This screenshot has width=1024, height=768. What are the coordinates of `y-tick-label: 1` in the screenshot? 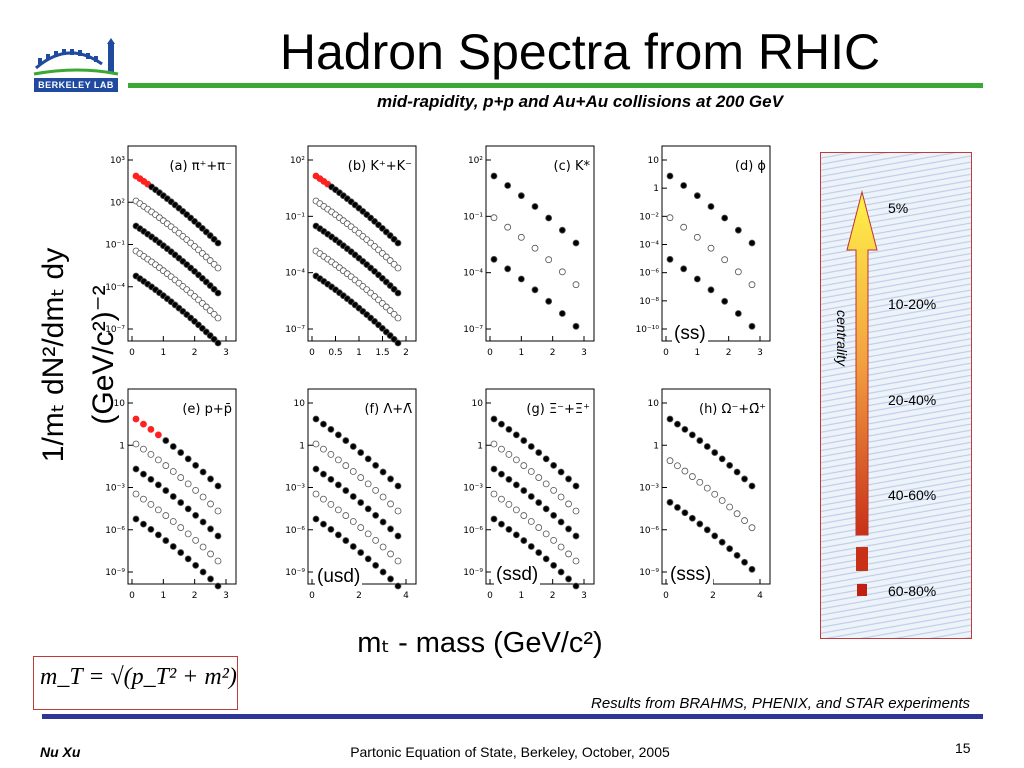 It's located at (122, 446).